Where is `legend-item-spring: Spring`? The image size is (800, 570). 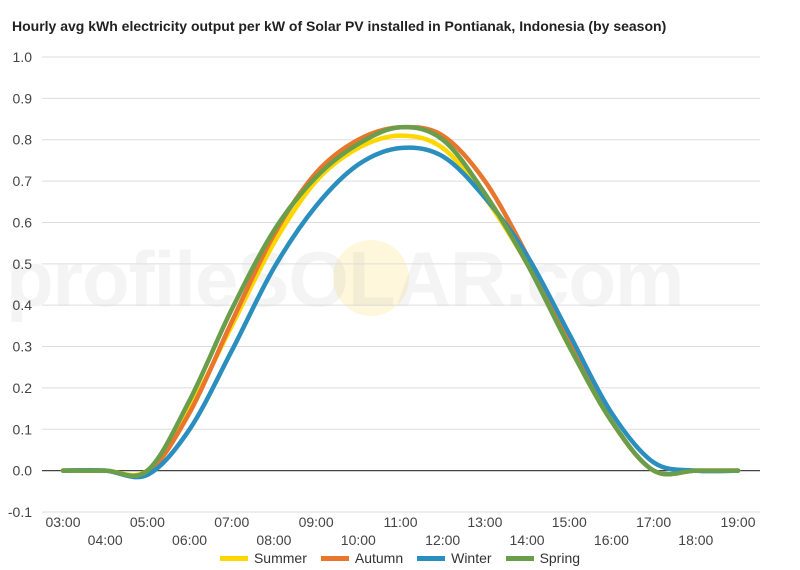
legend-item-spring: Spring is located at coordinates (543, 558).